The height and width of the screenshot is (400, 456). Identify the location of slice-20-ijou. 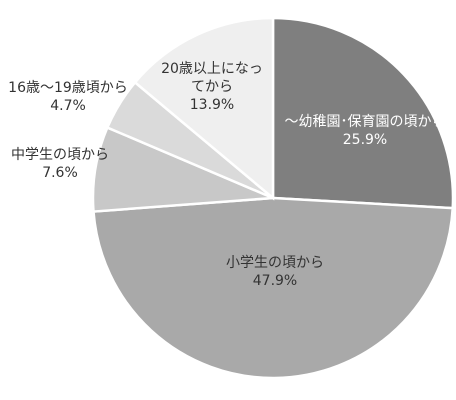
(204, 108).